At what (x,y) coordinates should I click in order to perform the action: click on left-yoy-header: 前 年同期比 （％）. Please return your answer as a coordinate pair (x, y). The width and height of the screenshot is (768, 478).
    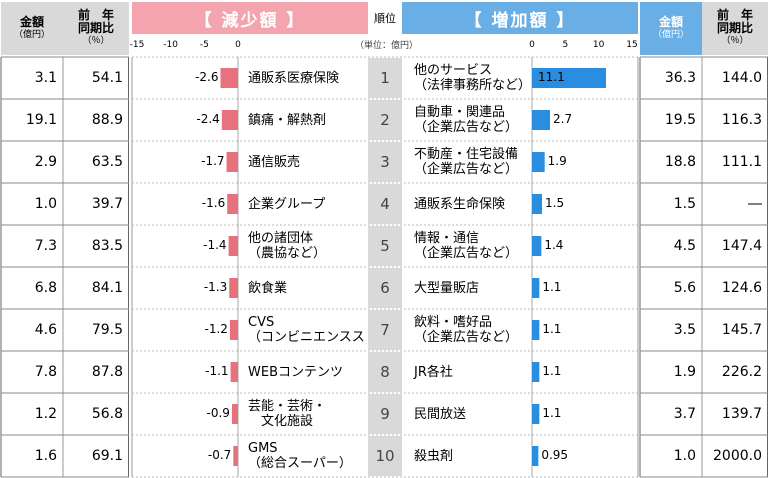
    Looking at the image, I should click on (96, 28).